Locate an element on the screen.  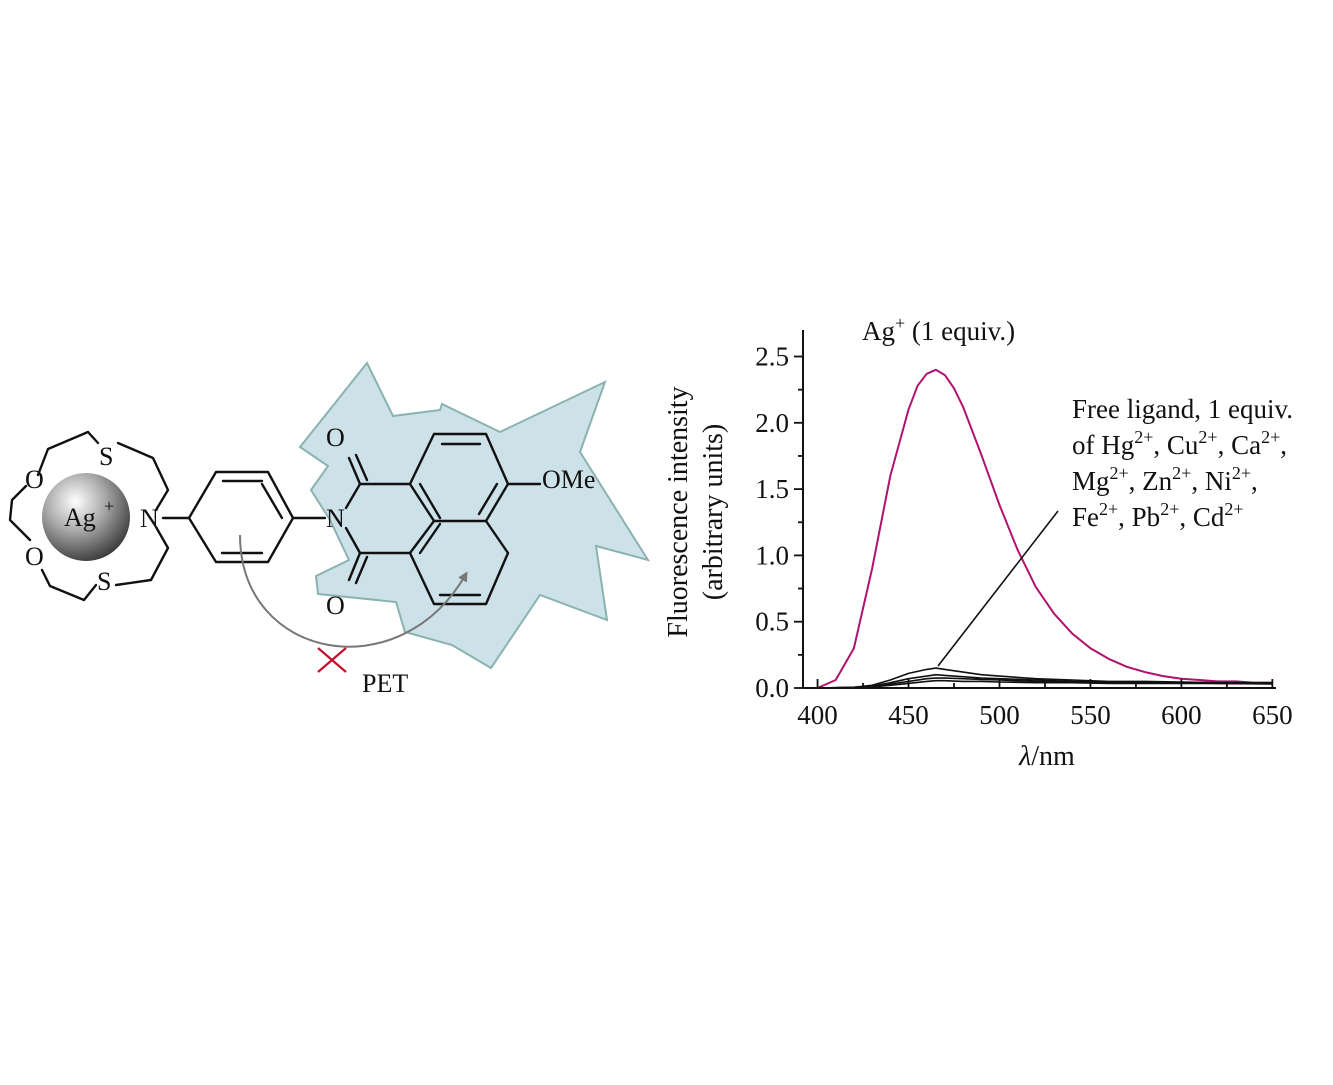
crown-ether-ring is located at coordinates (89, 516).